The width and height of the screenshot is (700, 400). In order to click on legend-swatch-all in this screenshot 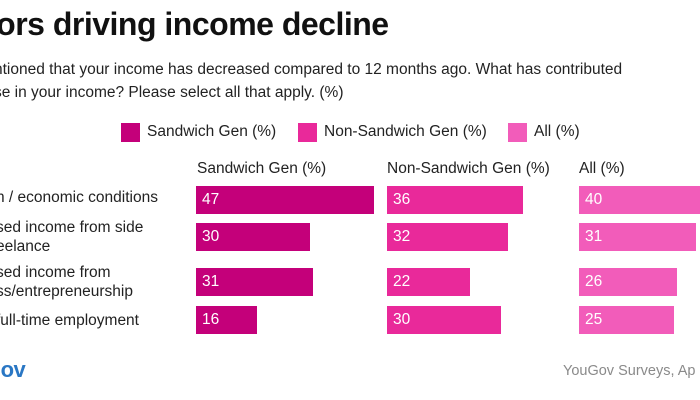, I will do `click(517, 132)`.